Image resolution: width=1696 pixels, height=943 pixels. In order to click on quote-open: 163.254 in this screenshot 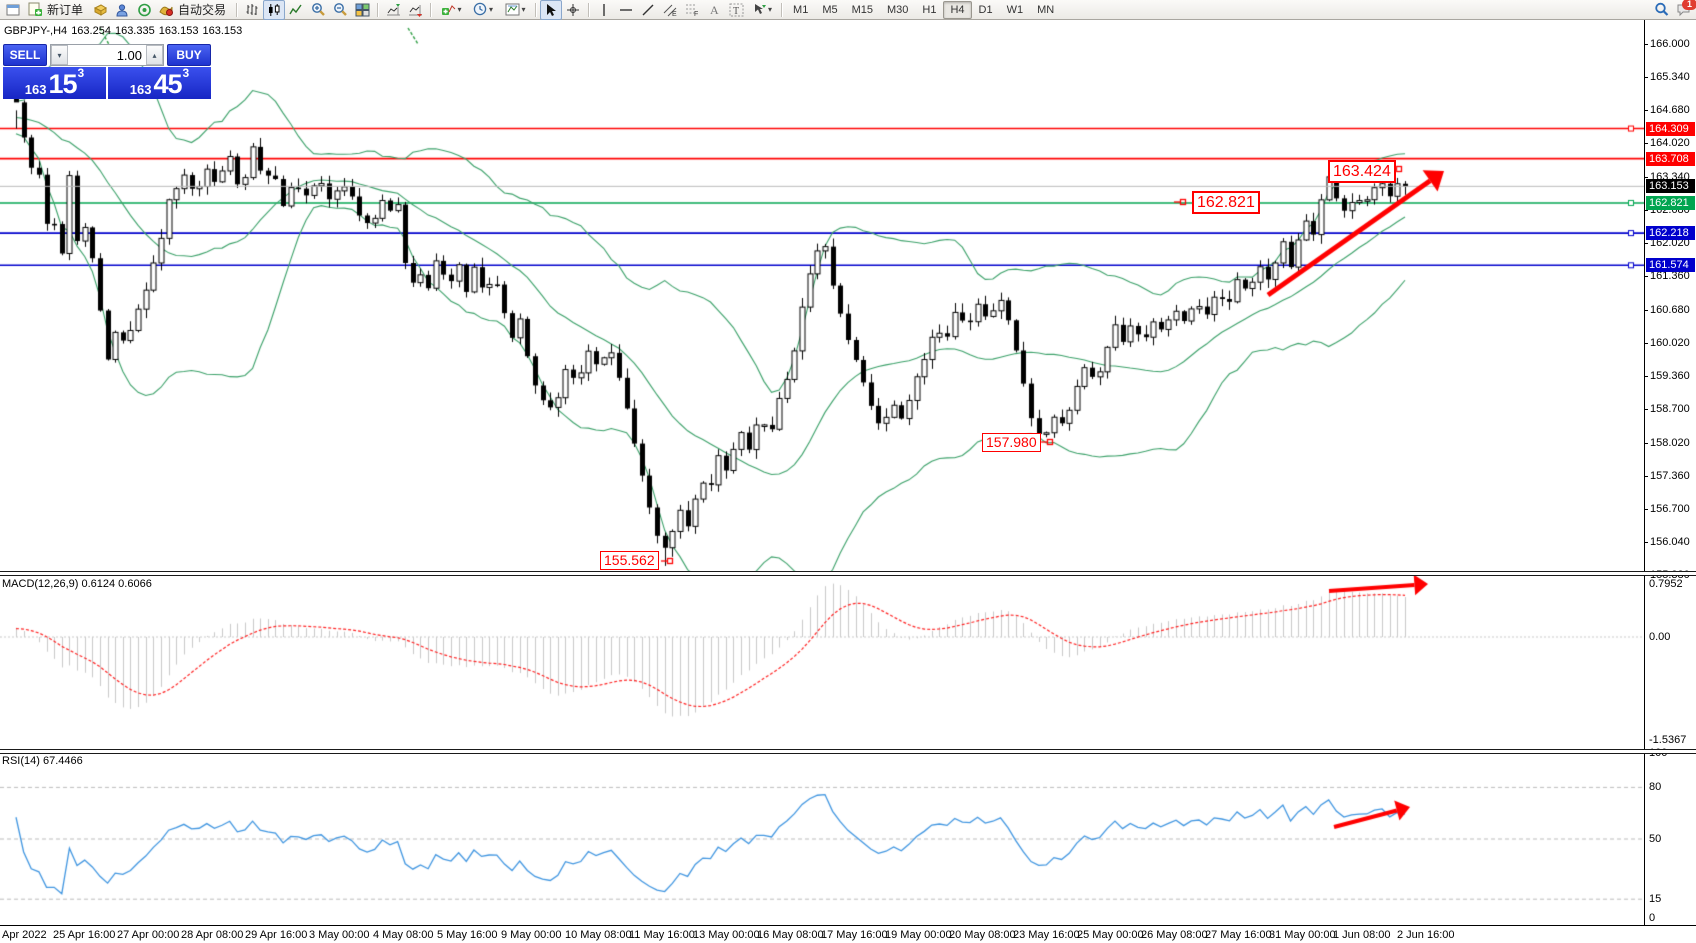, I will do `click(91, 31)`.